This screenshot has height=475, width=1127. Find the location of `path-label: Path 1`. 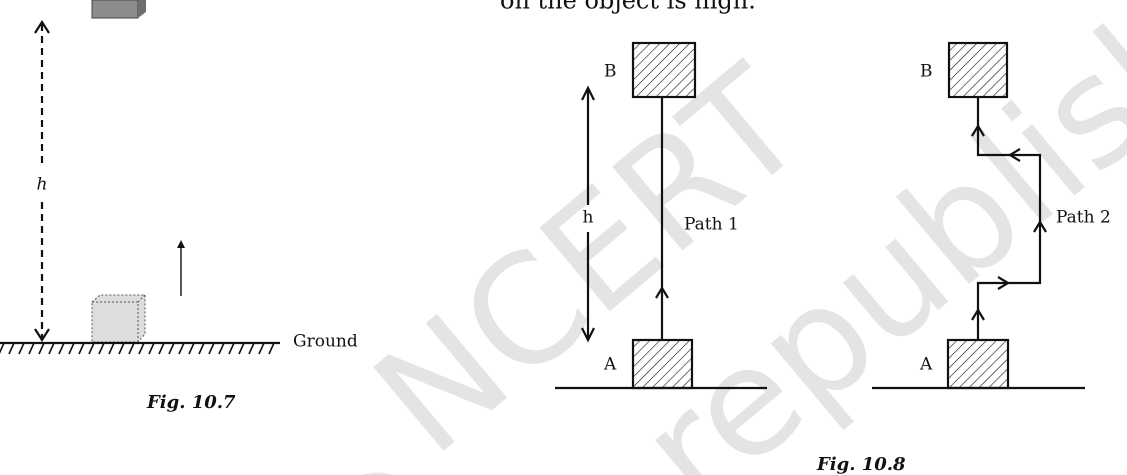

path-label: Path 1 is located at coordinates (711, 225).